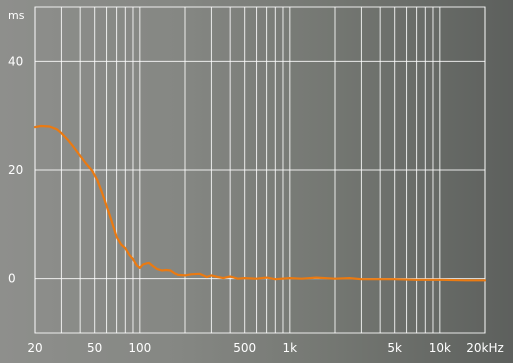 Image resolution: width=513 pixels, height=363 pixels. I want to click on y-tick-label: 40, so click(15, 61).